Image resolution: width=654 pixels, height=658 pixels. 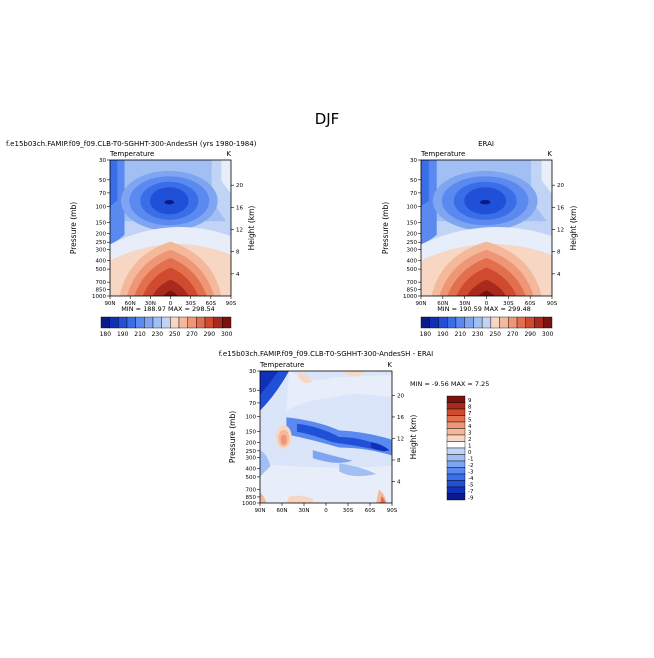 What do you see at coordinates (251, 228) in the screenshot?
I see `panel-model-y2label: Height (km)` at bounding box center [251, 228].